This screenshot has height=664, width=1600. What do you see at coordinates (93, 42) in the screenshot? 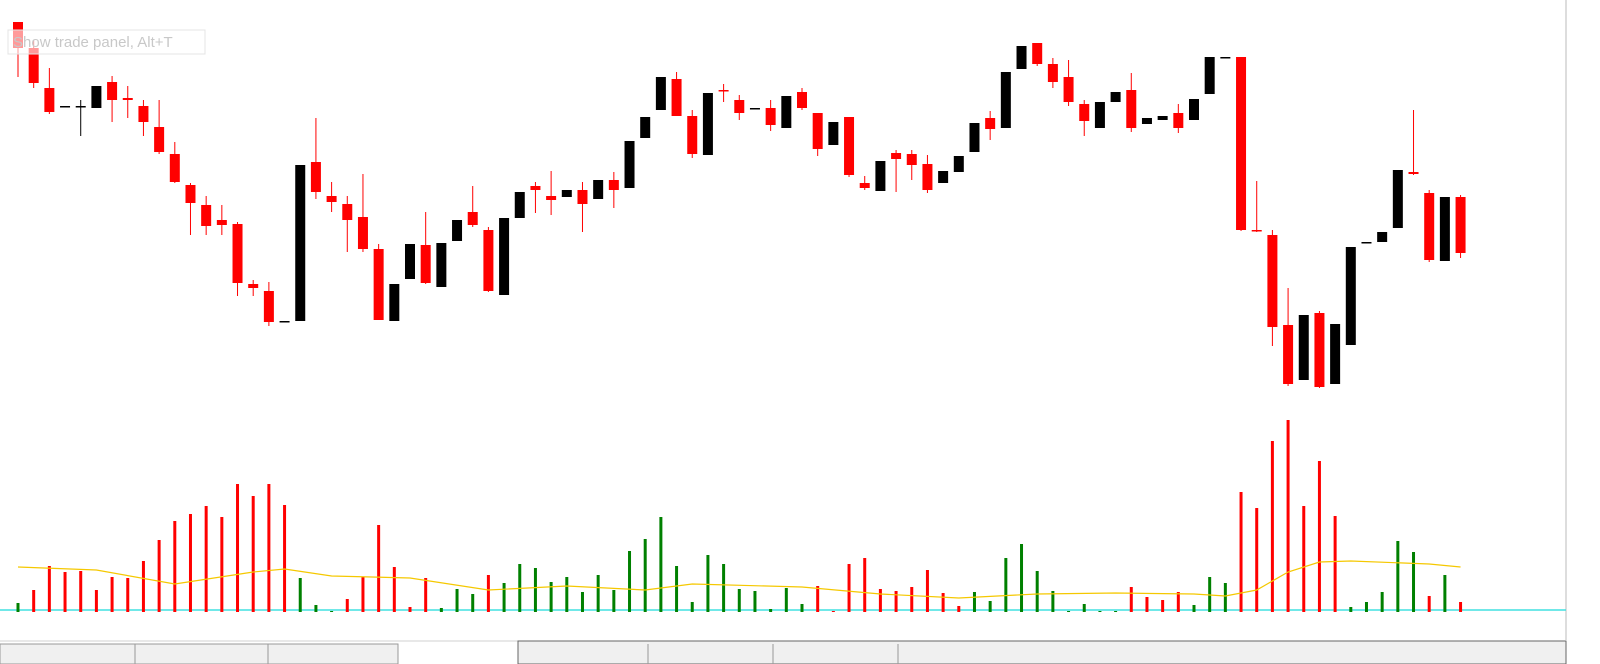
I see `tooltip: Show trade panel, Alt+T` at bounding box center [93, 42].